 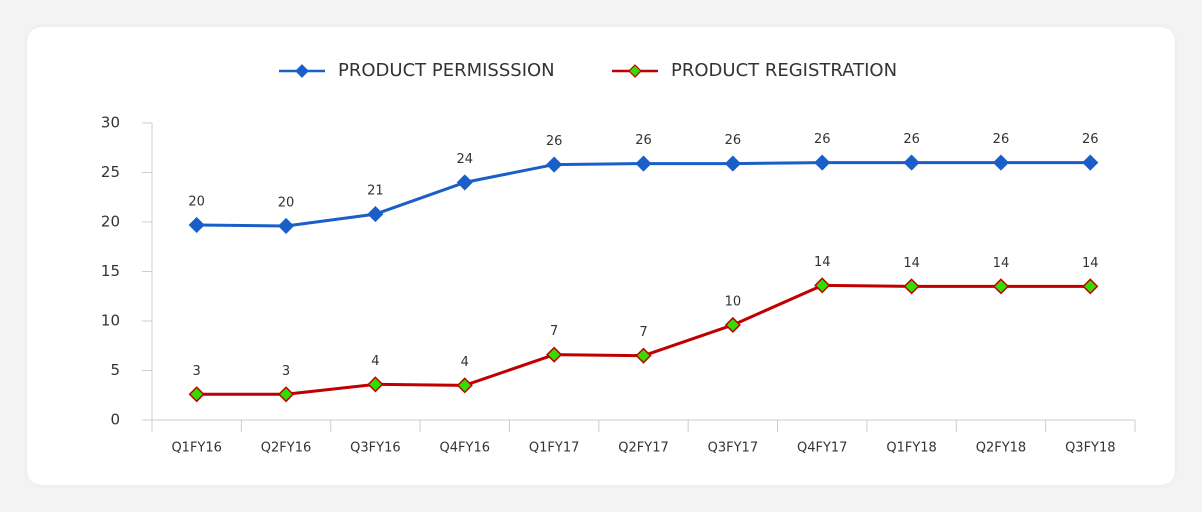 I want to click on x-tick-label: Q1FY18, so click(x=911, y=448).